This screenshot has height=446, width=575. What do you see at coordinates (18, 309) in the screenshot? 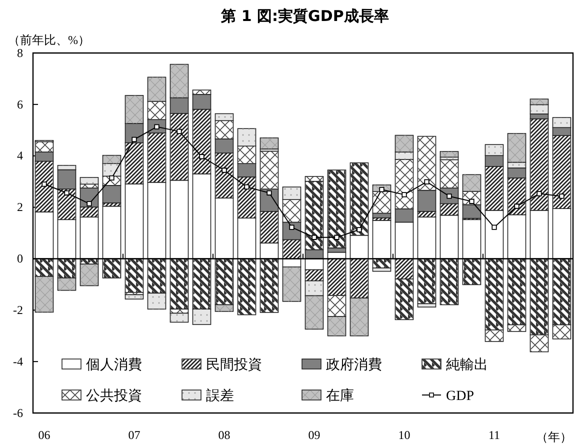
I see `y-tick-label: -2` at bounding box center [18, 309].